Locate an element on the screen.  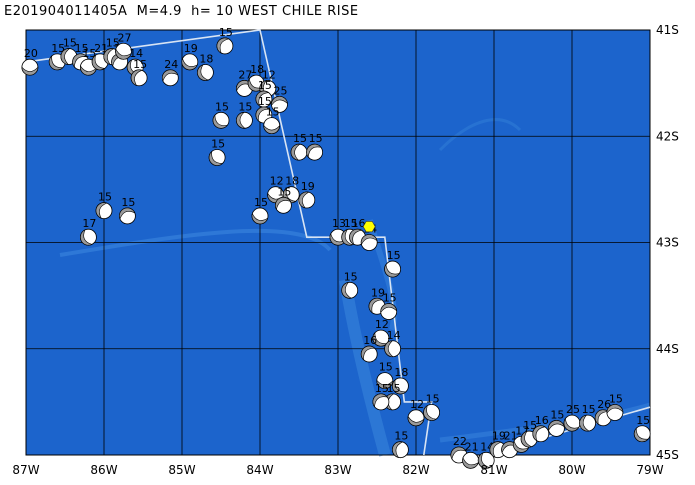
focal-mechanism: 18 is located at coordinates (400, 380).